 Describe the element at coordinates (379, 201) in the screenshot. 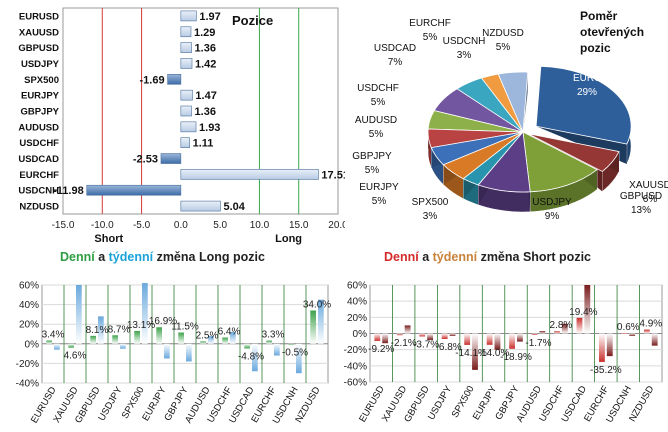

I see `pie-percent-eurjpy: 5%` at that location.